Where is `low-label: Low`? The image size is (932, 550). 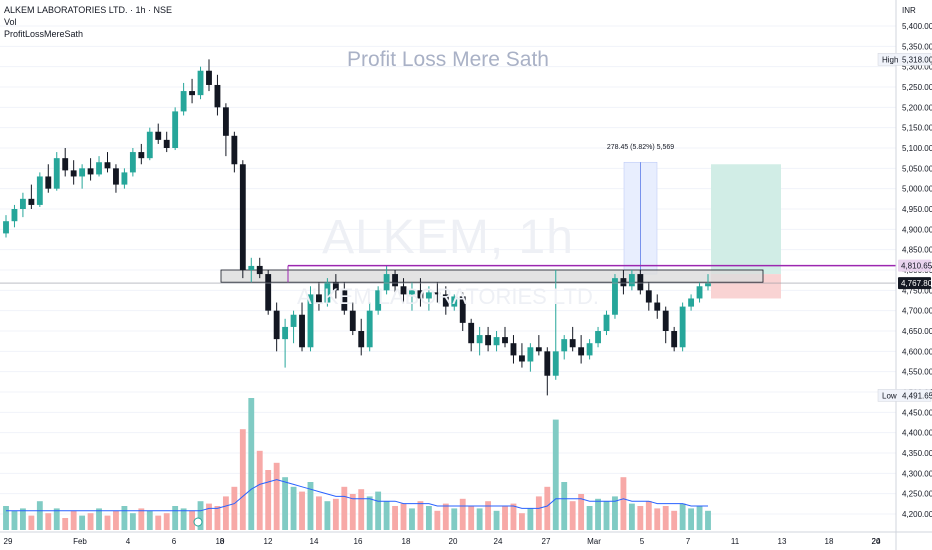 low-label: Low is located at coordinates (889, 395).